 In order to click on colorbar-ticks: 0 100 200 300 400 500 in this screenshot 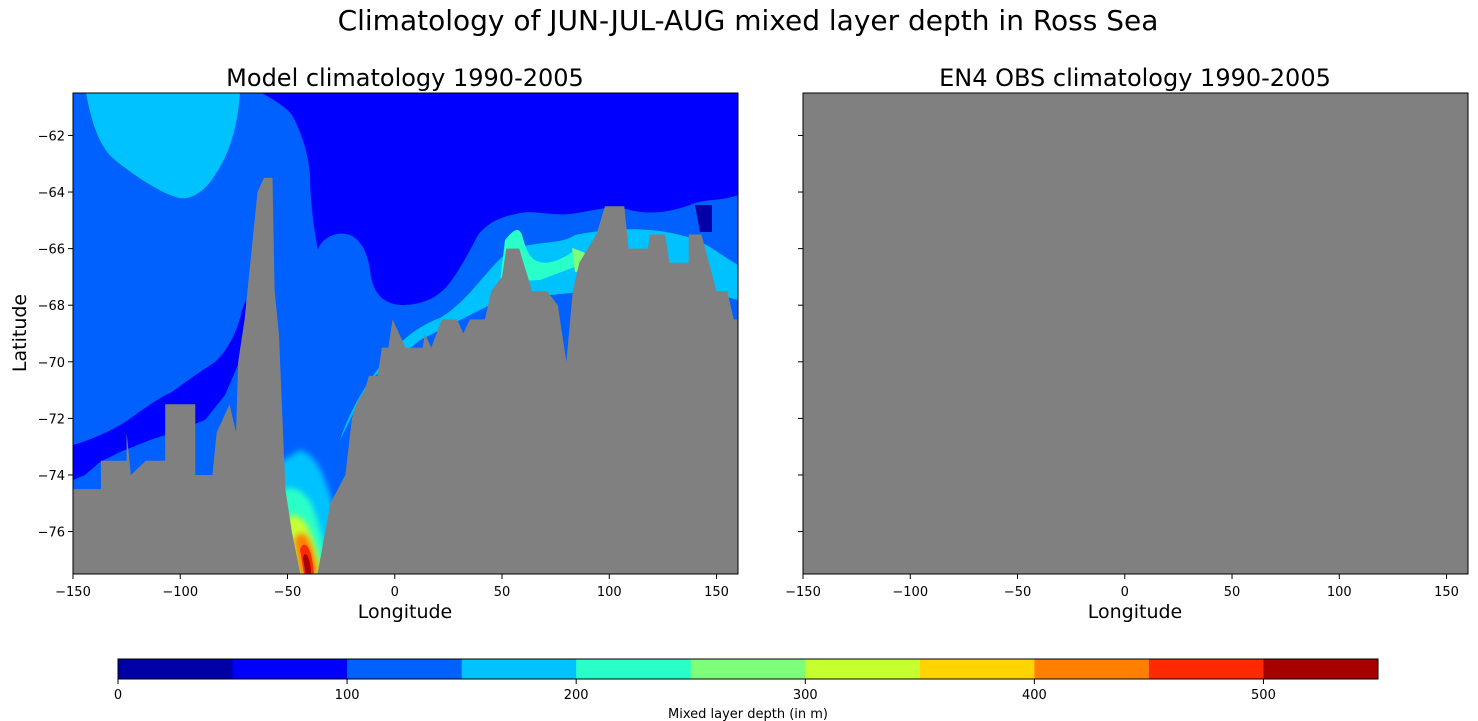, I will do `click(695, 691)`.